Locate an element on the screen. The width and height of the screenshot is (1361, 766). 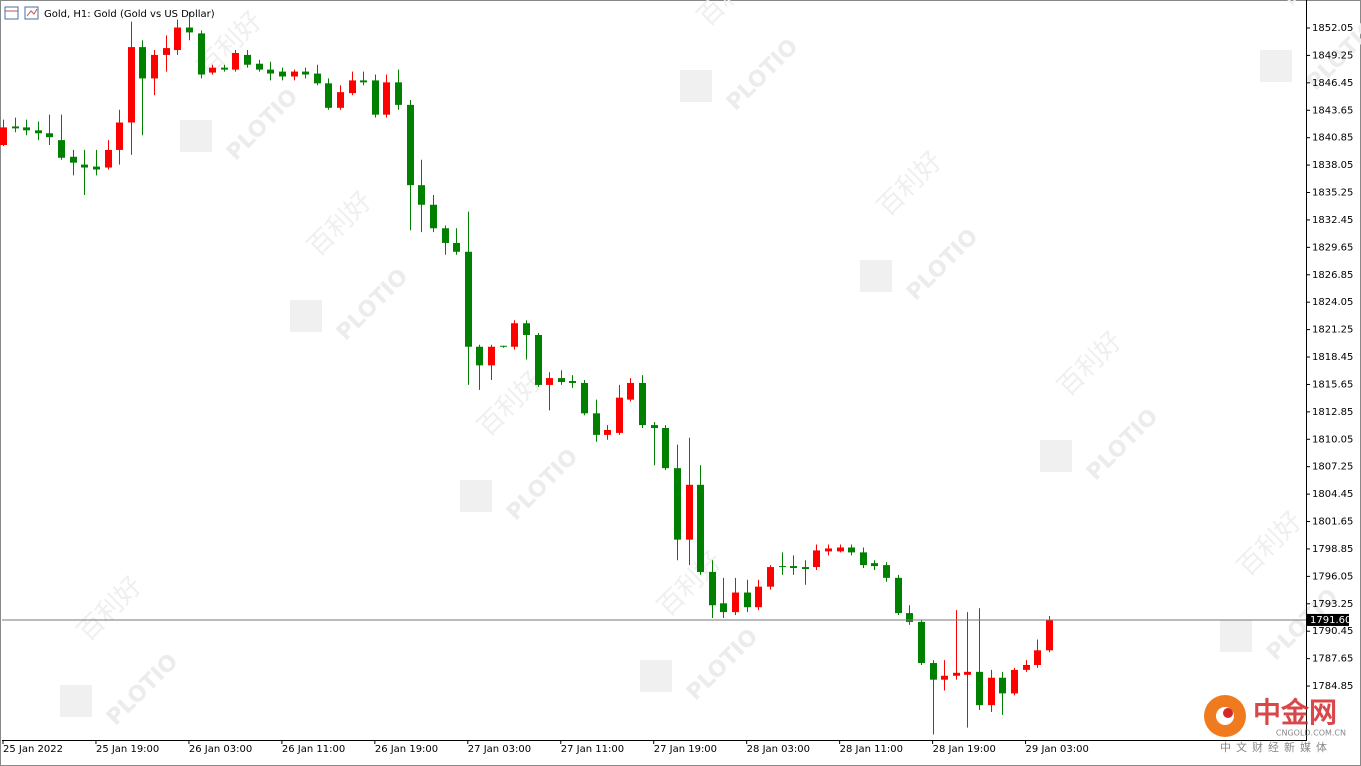
y-tick-label: 1826.85 is located at coordinates (1332, 275).